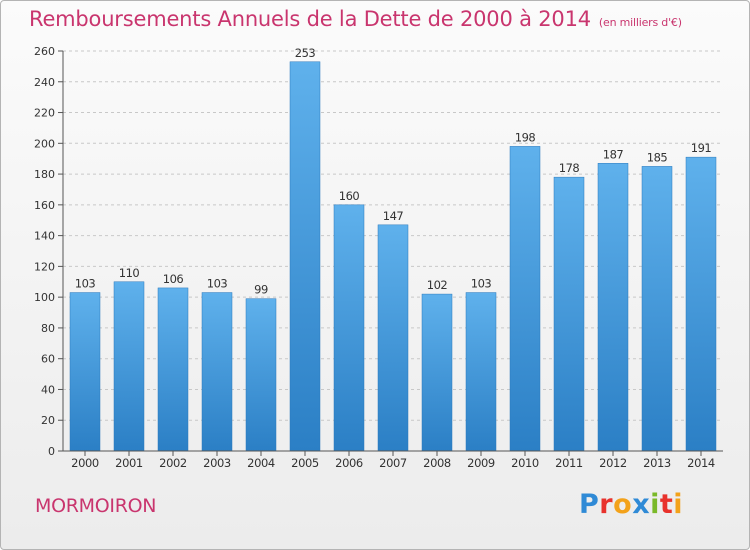 The width and height of the screenshot is (750, 550). Describe the element at coordinates (640, 22) in the screenshot. I see `chart-subtitle: (en milliers d'€)` at that location.